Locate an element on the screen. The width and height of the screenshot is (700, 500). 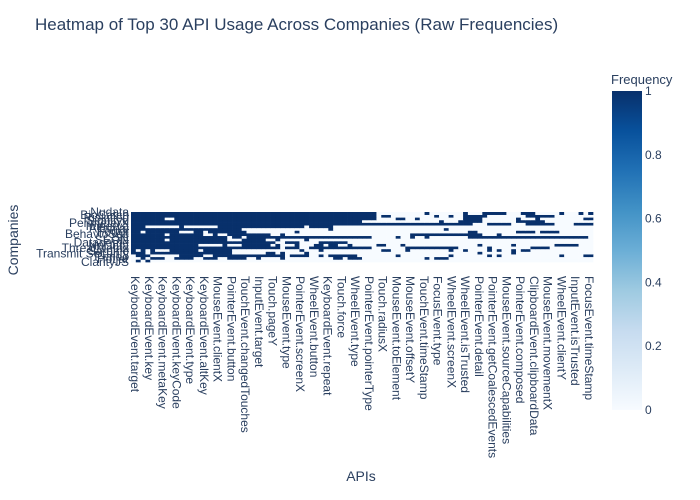
x-tick-label: FocusEvent.type is located at coordinates (438, 321).